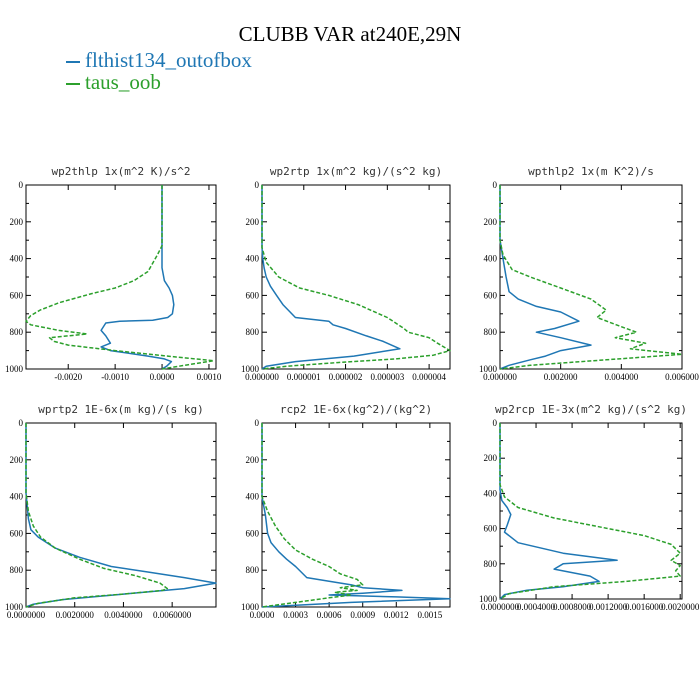 The image size is (700, 700). What do you see at coordinates (168, 60) in the screenshot?
I see `legend-label: flthist134_outofbox` at bounding box center [168, 60].